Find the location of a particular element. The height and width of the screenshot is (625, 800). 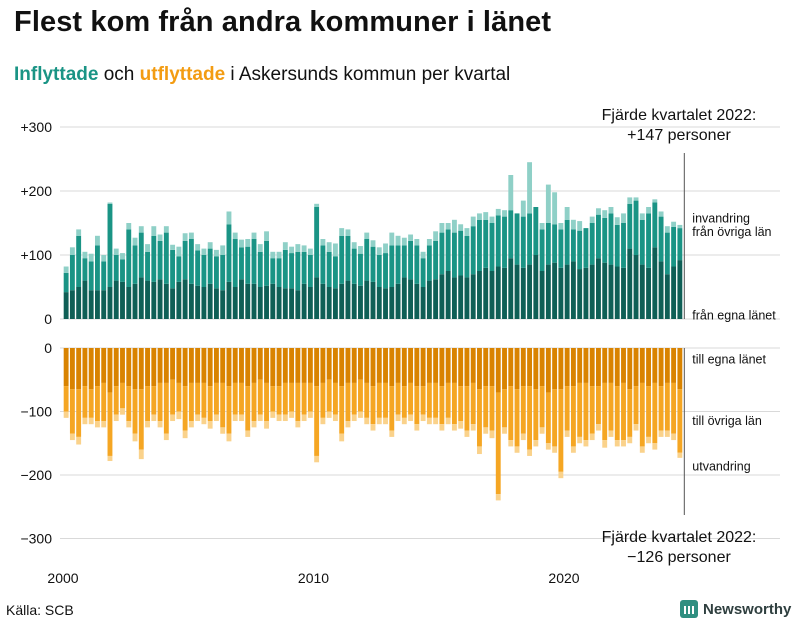

source-note: Källa: SCB is located at coordinates (40, 610).